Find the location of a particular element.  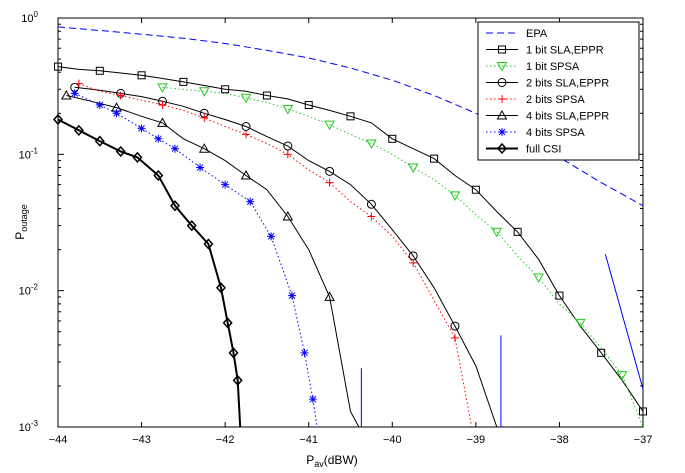

y-axis-label: Poutage is located at coordinates (21, 222).